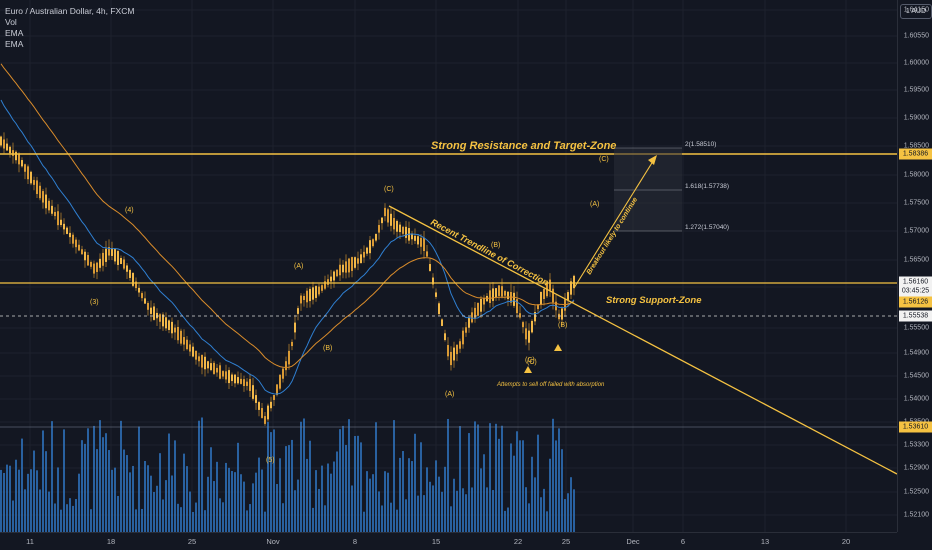  I want to click on price-tick: 1.60550, so click(916, 36).